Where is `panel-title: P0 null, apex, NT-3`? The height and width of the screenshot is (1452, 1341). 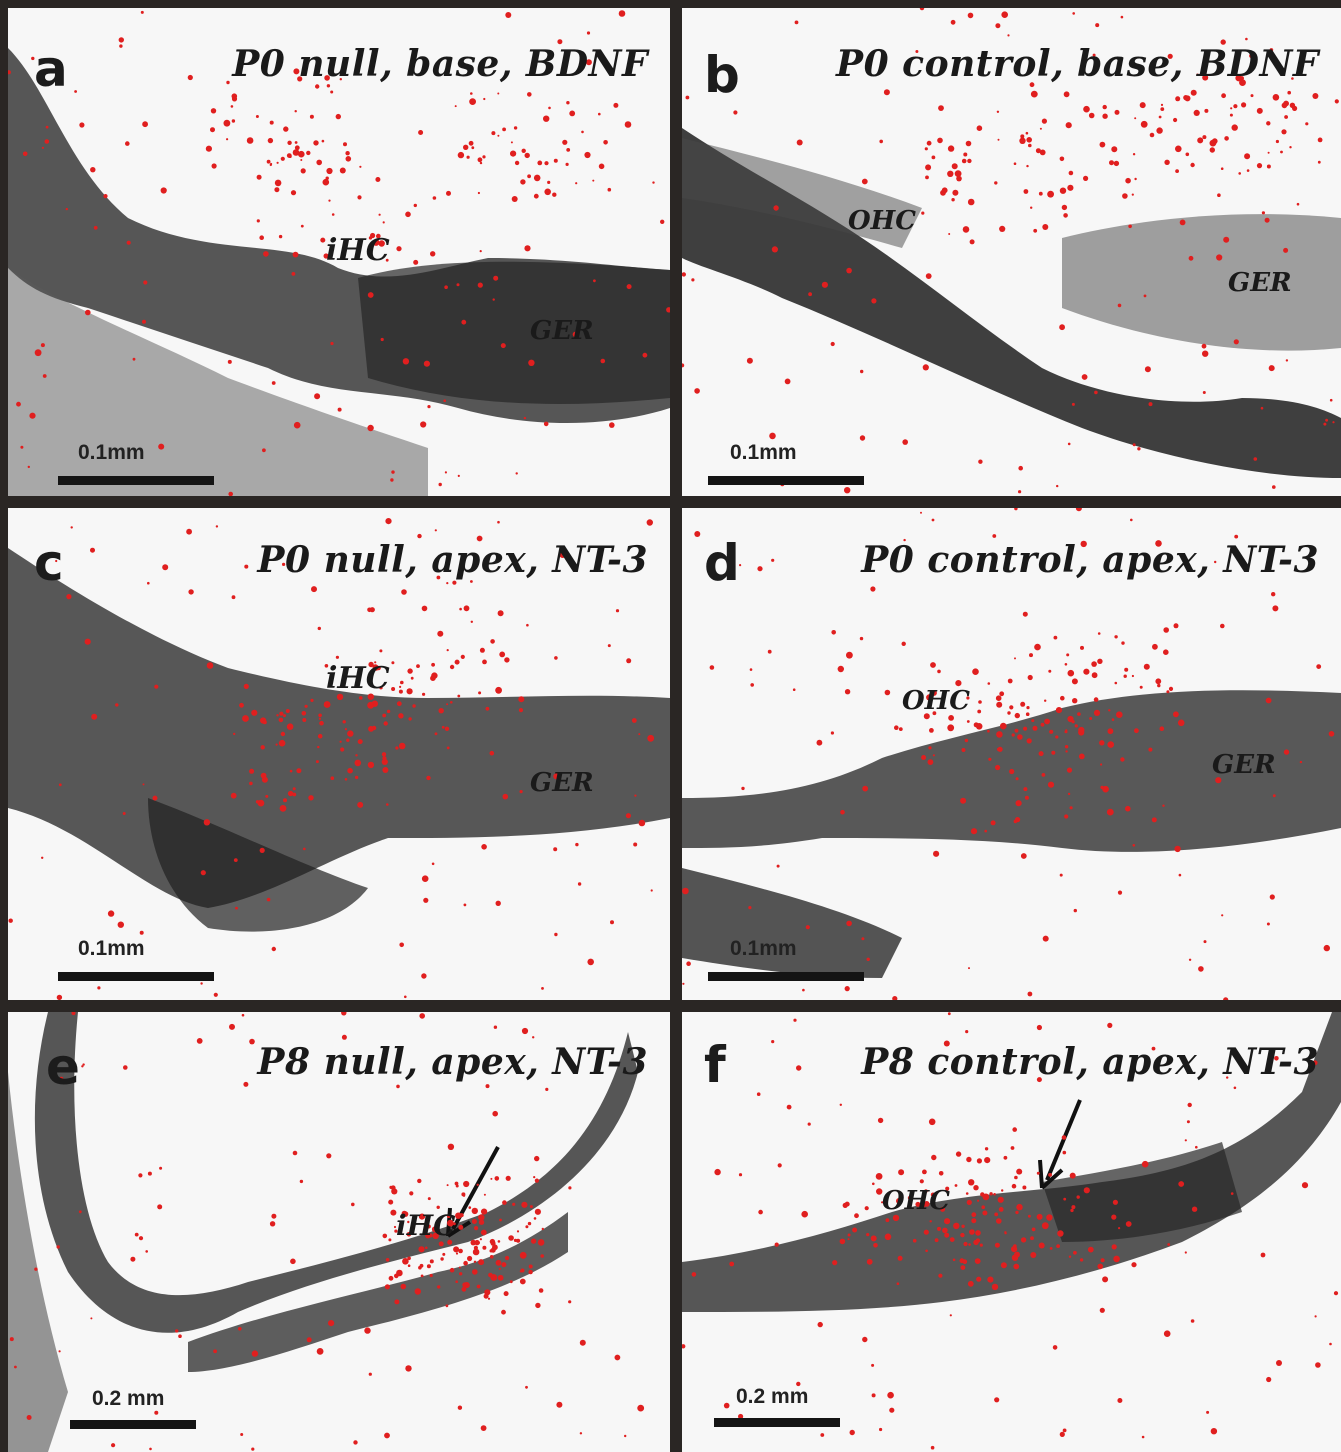
panel-title: P0 null, apex, NT-3 is located at coordinates (452, 560).